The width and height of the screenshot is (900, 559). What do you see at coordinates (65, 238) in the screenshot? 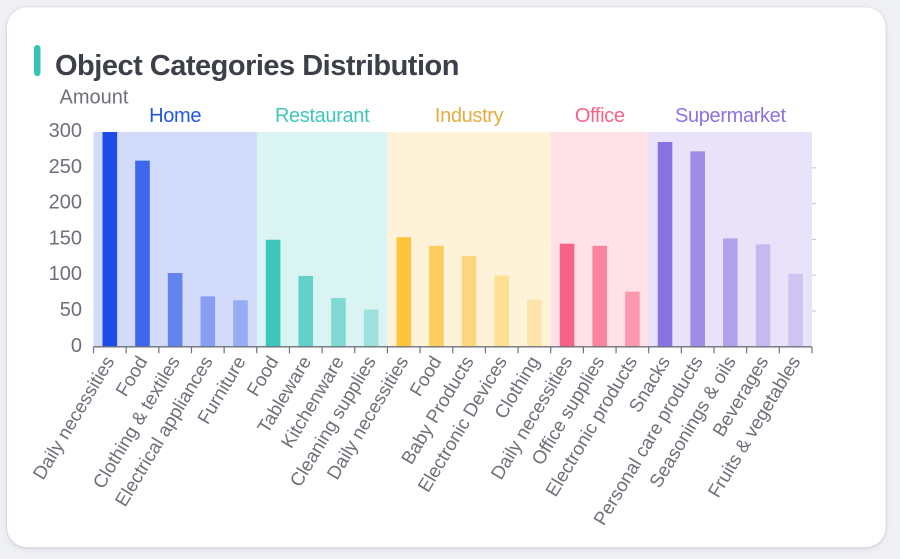
I see `svg-text: 150` at bounding box center [65, 238].